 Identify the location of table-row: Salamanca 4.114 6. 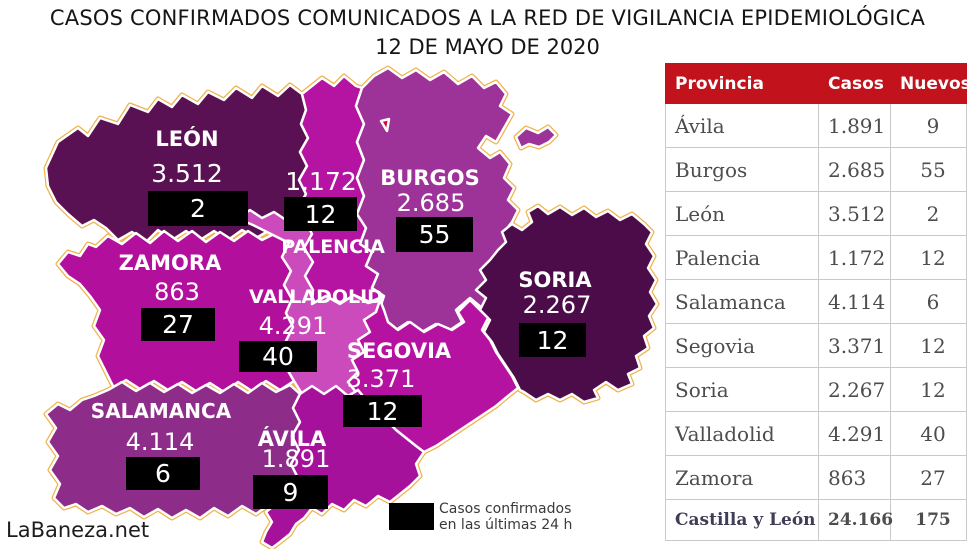
(816, 301).